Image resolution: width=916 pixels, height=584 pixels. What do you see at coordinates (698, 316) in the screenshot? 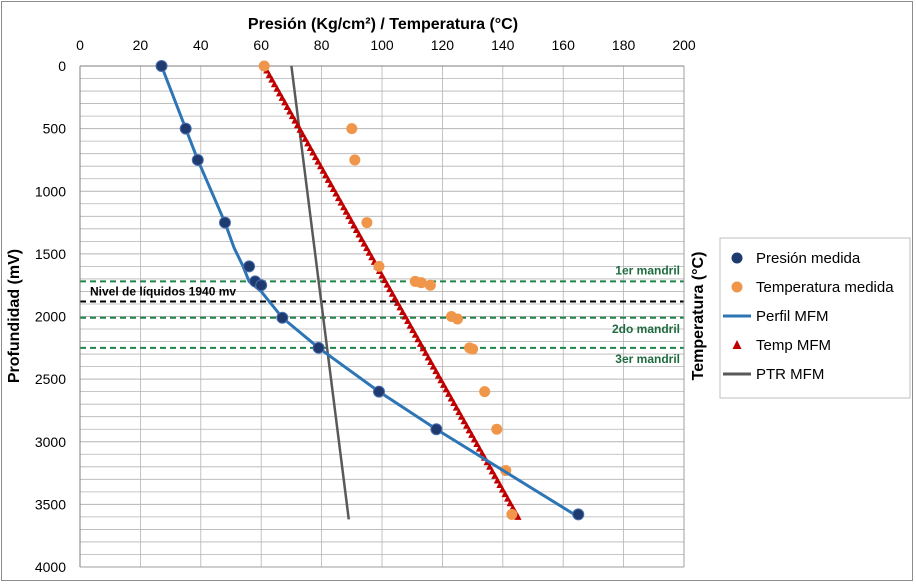
I see `right-axis-title: Temperatura (°C)` at bounding box center [698, 316].